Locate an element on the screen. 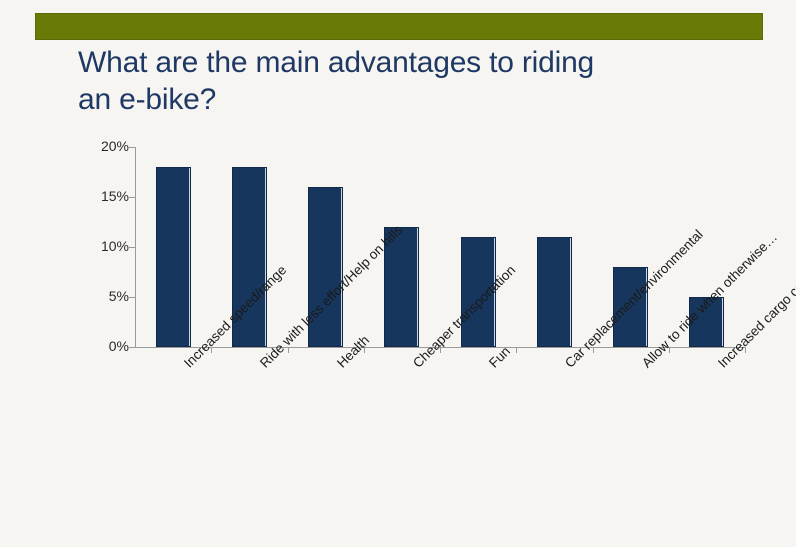  y-tick-label: 20% is located at coordinates (114, 146).